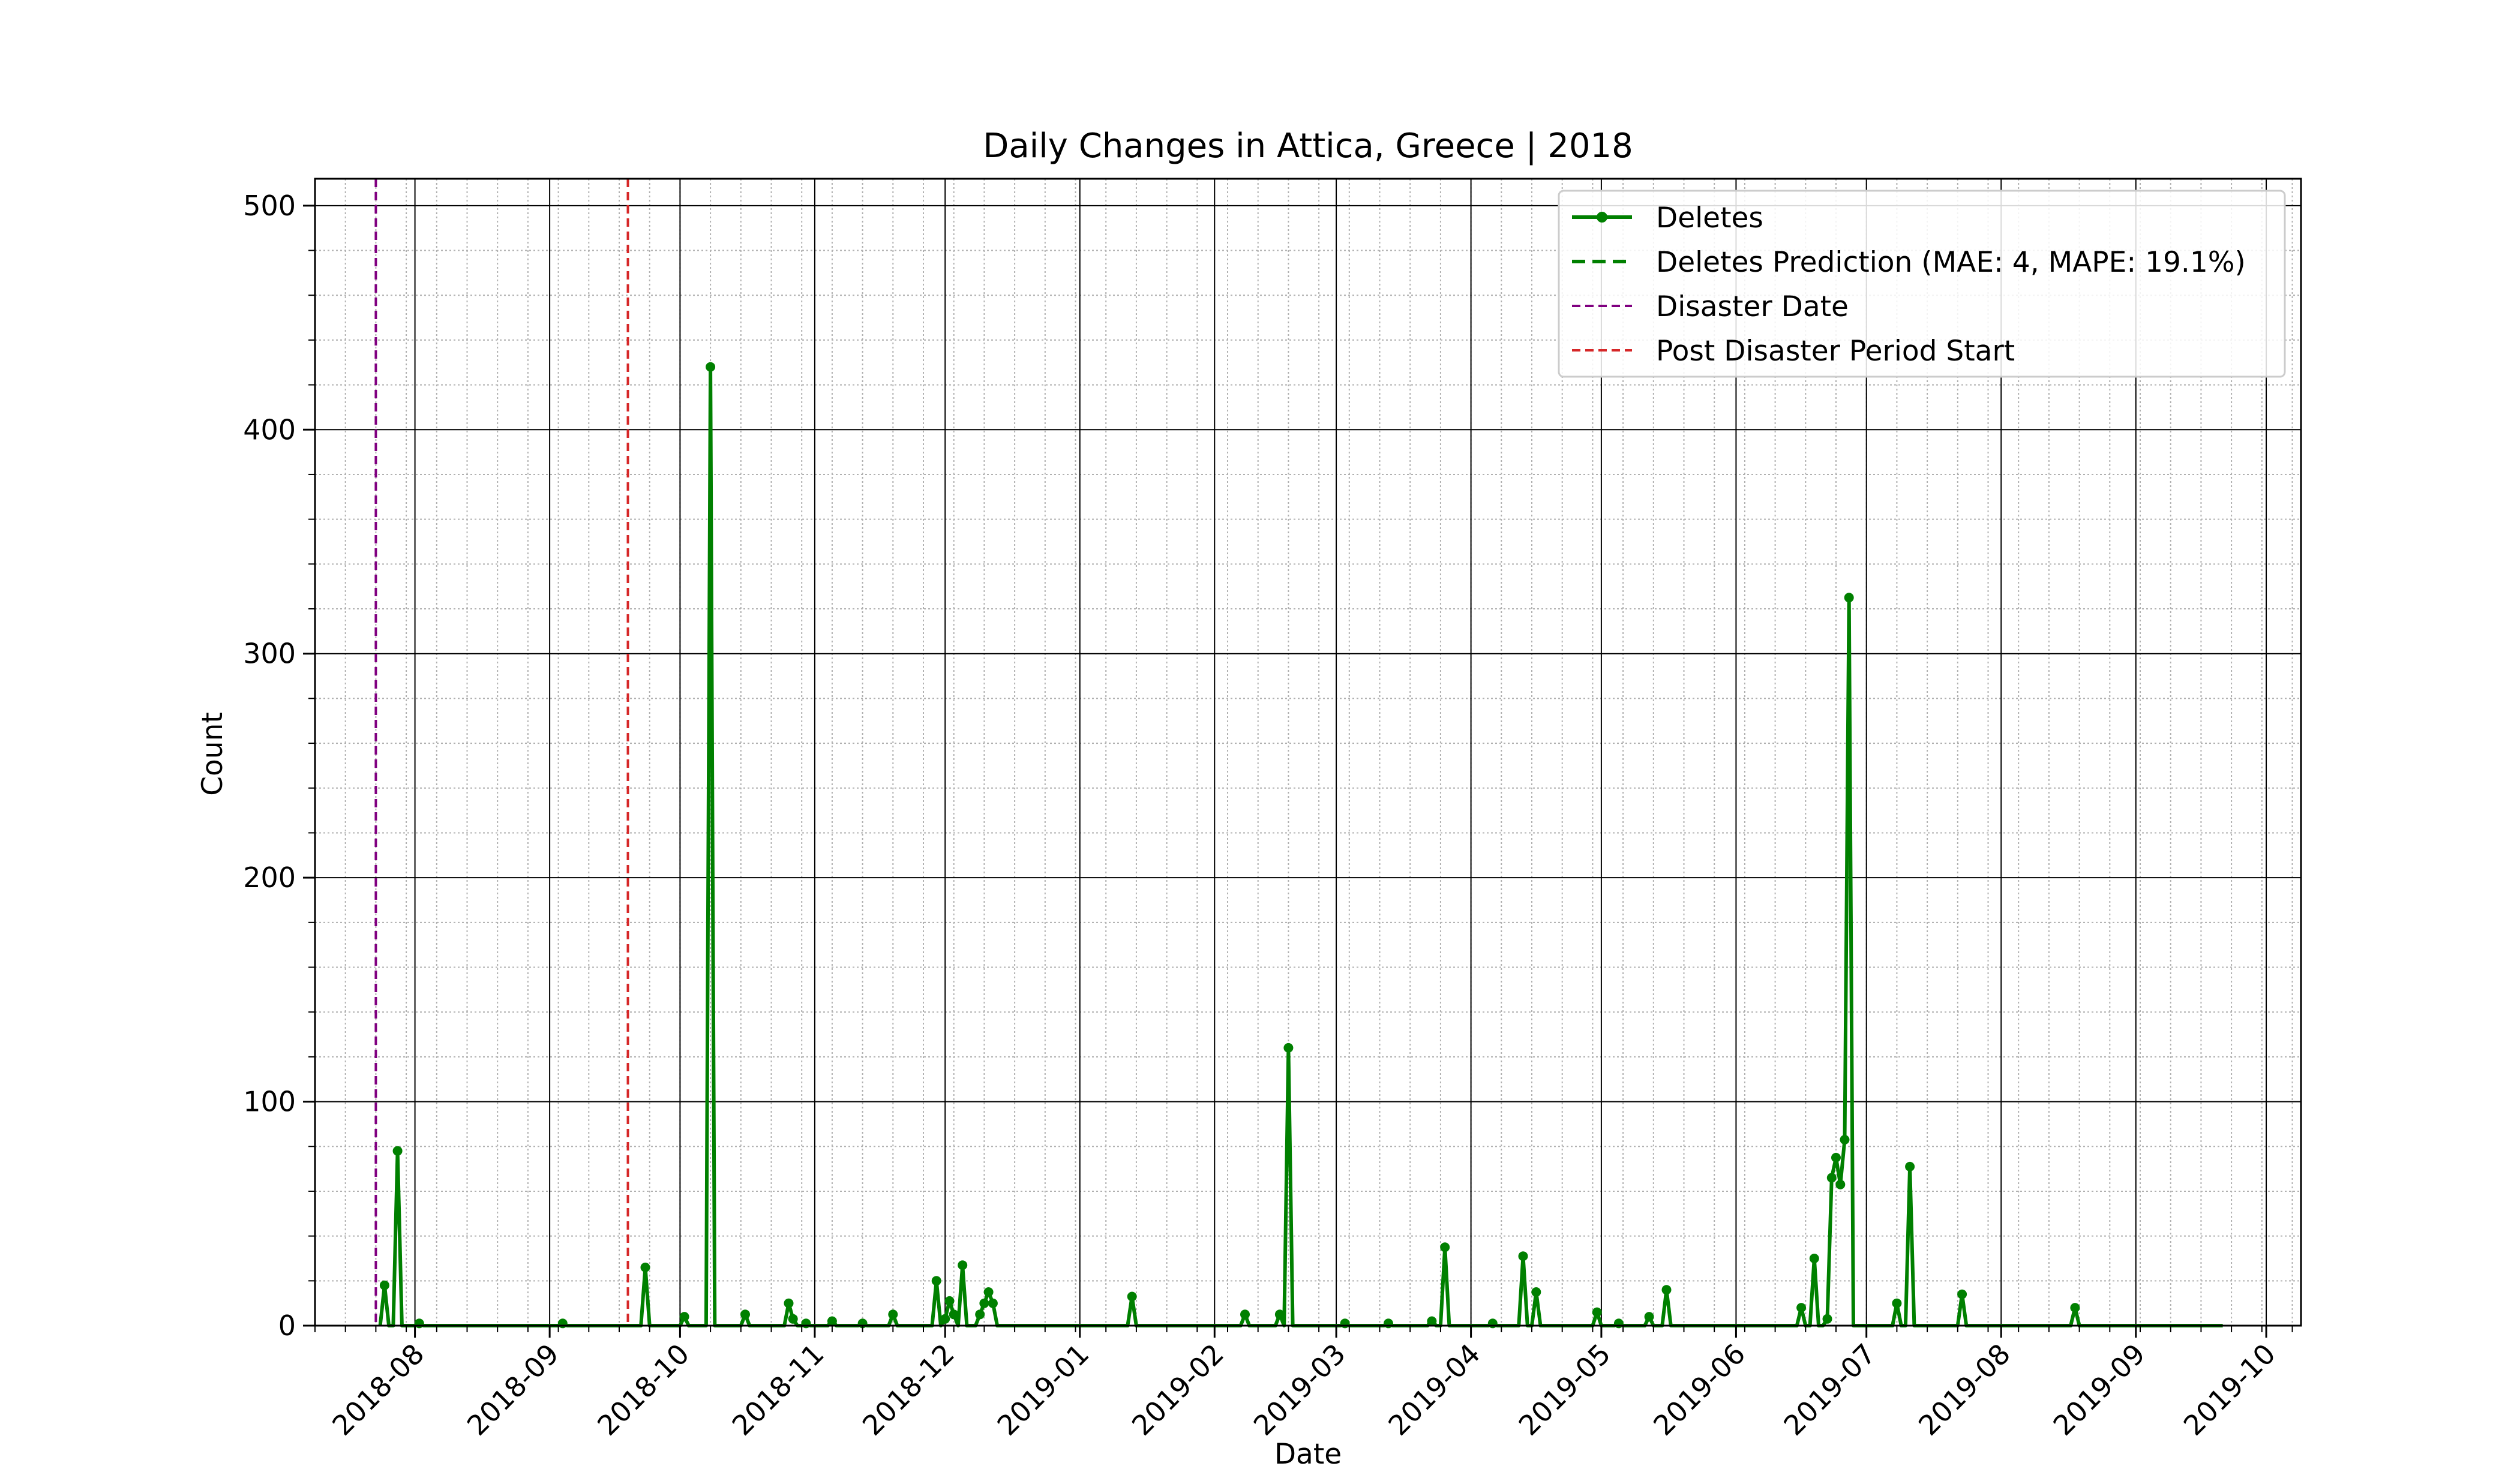 This screenshot has width=2520, height=1472. Describe the element at coordinates (269, 1102) in the screenshot. I see `y-tick-label: 100` at that location.